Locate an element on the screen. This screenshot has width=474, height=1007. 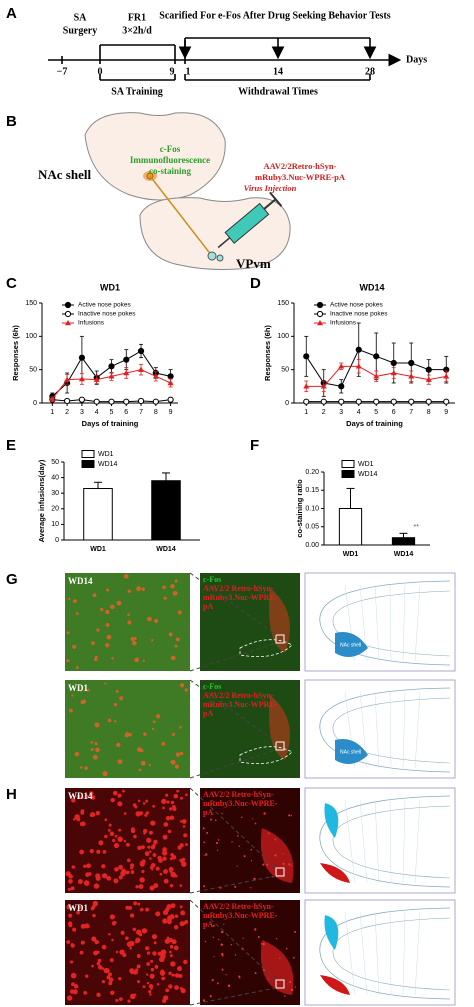
atlas is located at coordinates (380, 729).